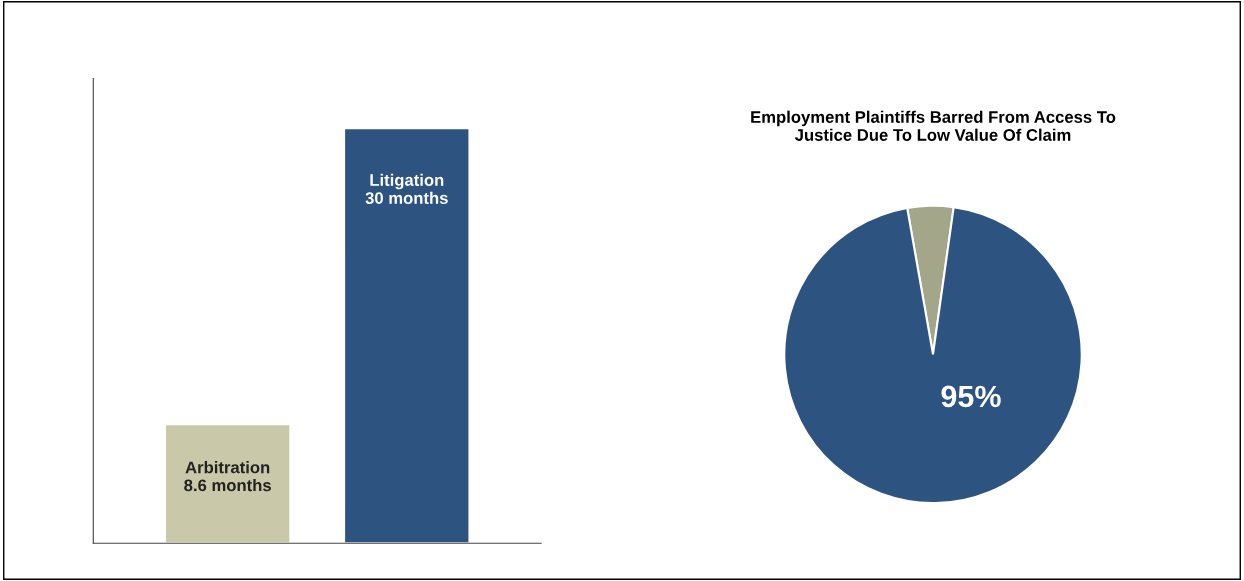 This screenshot has width=1244, height=581. Describe the element at coordinates (933, 355) in the screenshot. I see `pie-slice` at that location.